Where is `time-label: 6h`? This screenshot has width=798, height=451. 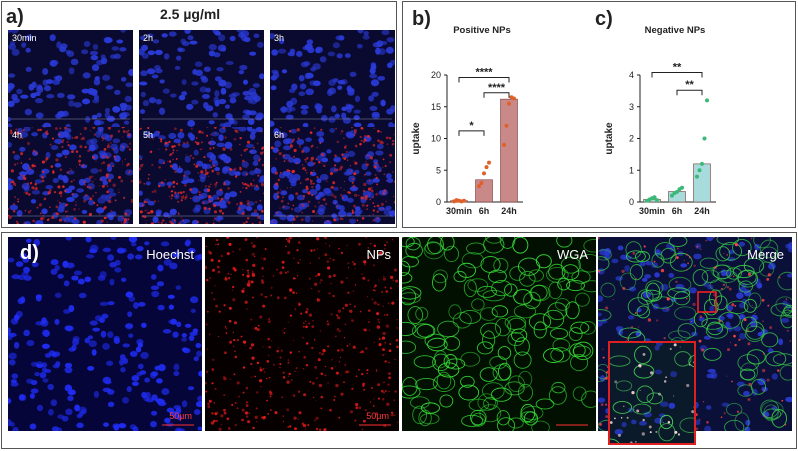 time-label: 6h is located at coordinates (279, 135).